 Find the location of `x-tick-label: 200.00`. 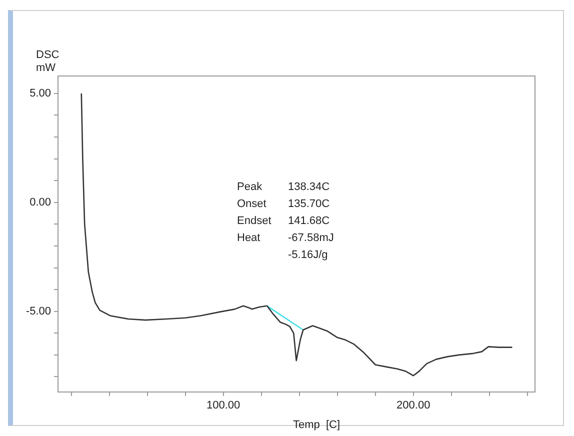

x-tick-label: 200.00 is located at coordinates (413, 406).